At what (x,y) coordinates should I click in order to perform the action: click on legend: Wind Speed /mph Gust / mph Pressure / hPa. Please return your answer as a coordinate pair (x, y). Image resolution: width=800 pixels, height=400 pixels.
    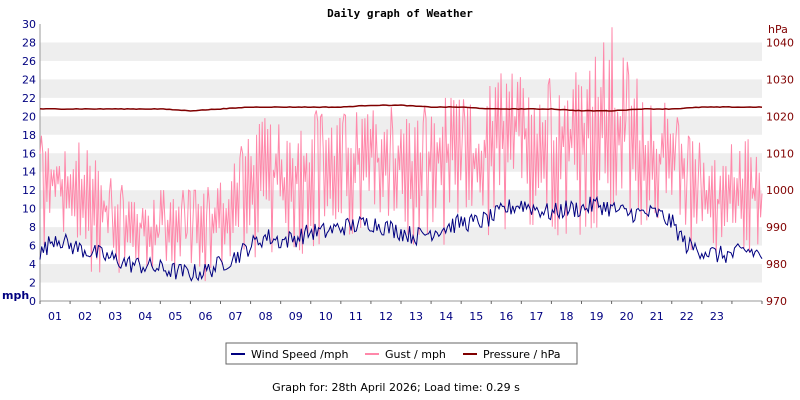
    Looking at the image, I should click on (401, 353).